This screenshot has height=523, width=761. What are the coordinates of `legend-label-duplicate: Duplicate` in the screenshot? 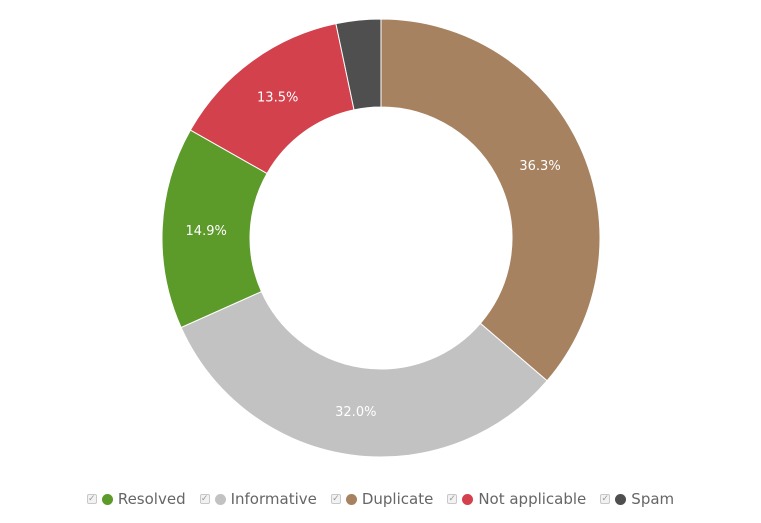 It's located at (397, 499).